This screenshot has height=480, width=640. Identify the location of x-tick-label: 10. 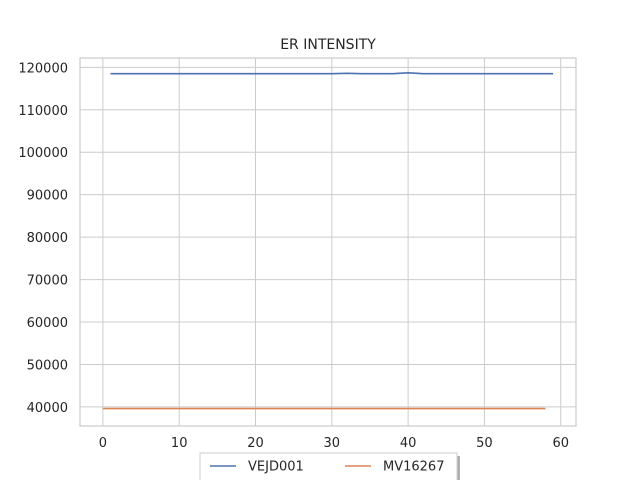
(179, 443).